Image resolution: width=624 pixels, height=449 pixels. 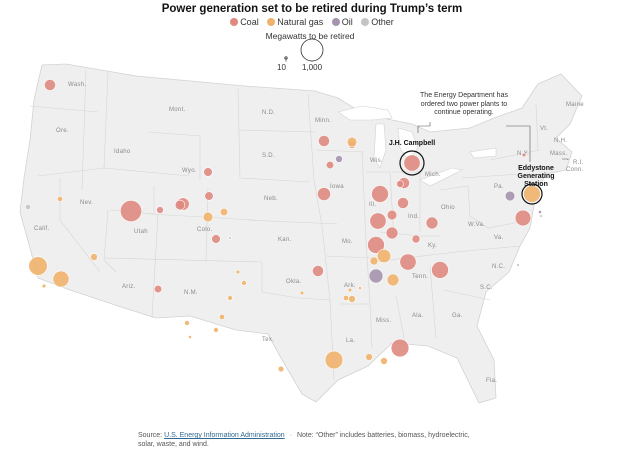 I want to click on state-label: Ky., so click(x=432, y=246).